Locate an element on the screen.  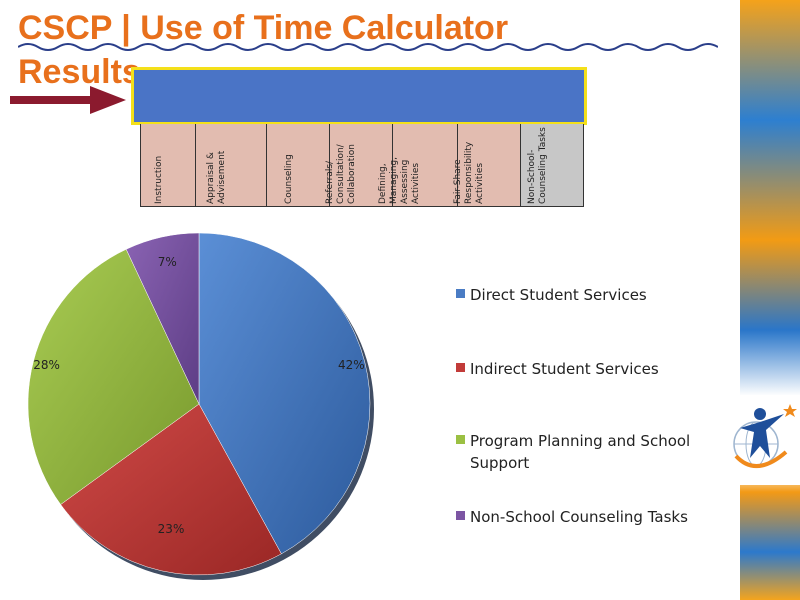
person-globe-star-icon is located at coordinates (765, 436).